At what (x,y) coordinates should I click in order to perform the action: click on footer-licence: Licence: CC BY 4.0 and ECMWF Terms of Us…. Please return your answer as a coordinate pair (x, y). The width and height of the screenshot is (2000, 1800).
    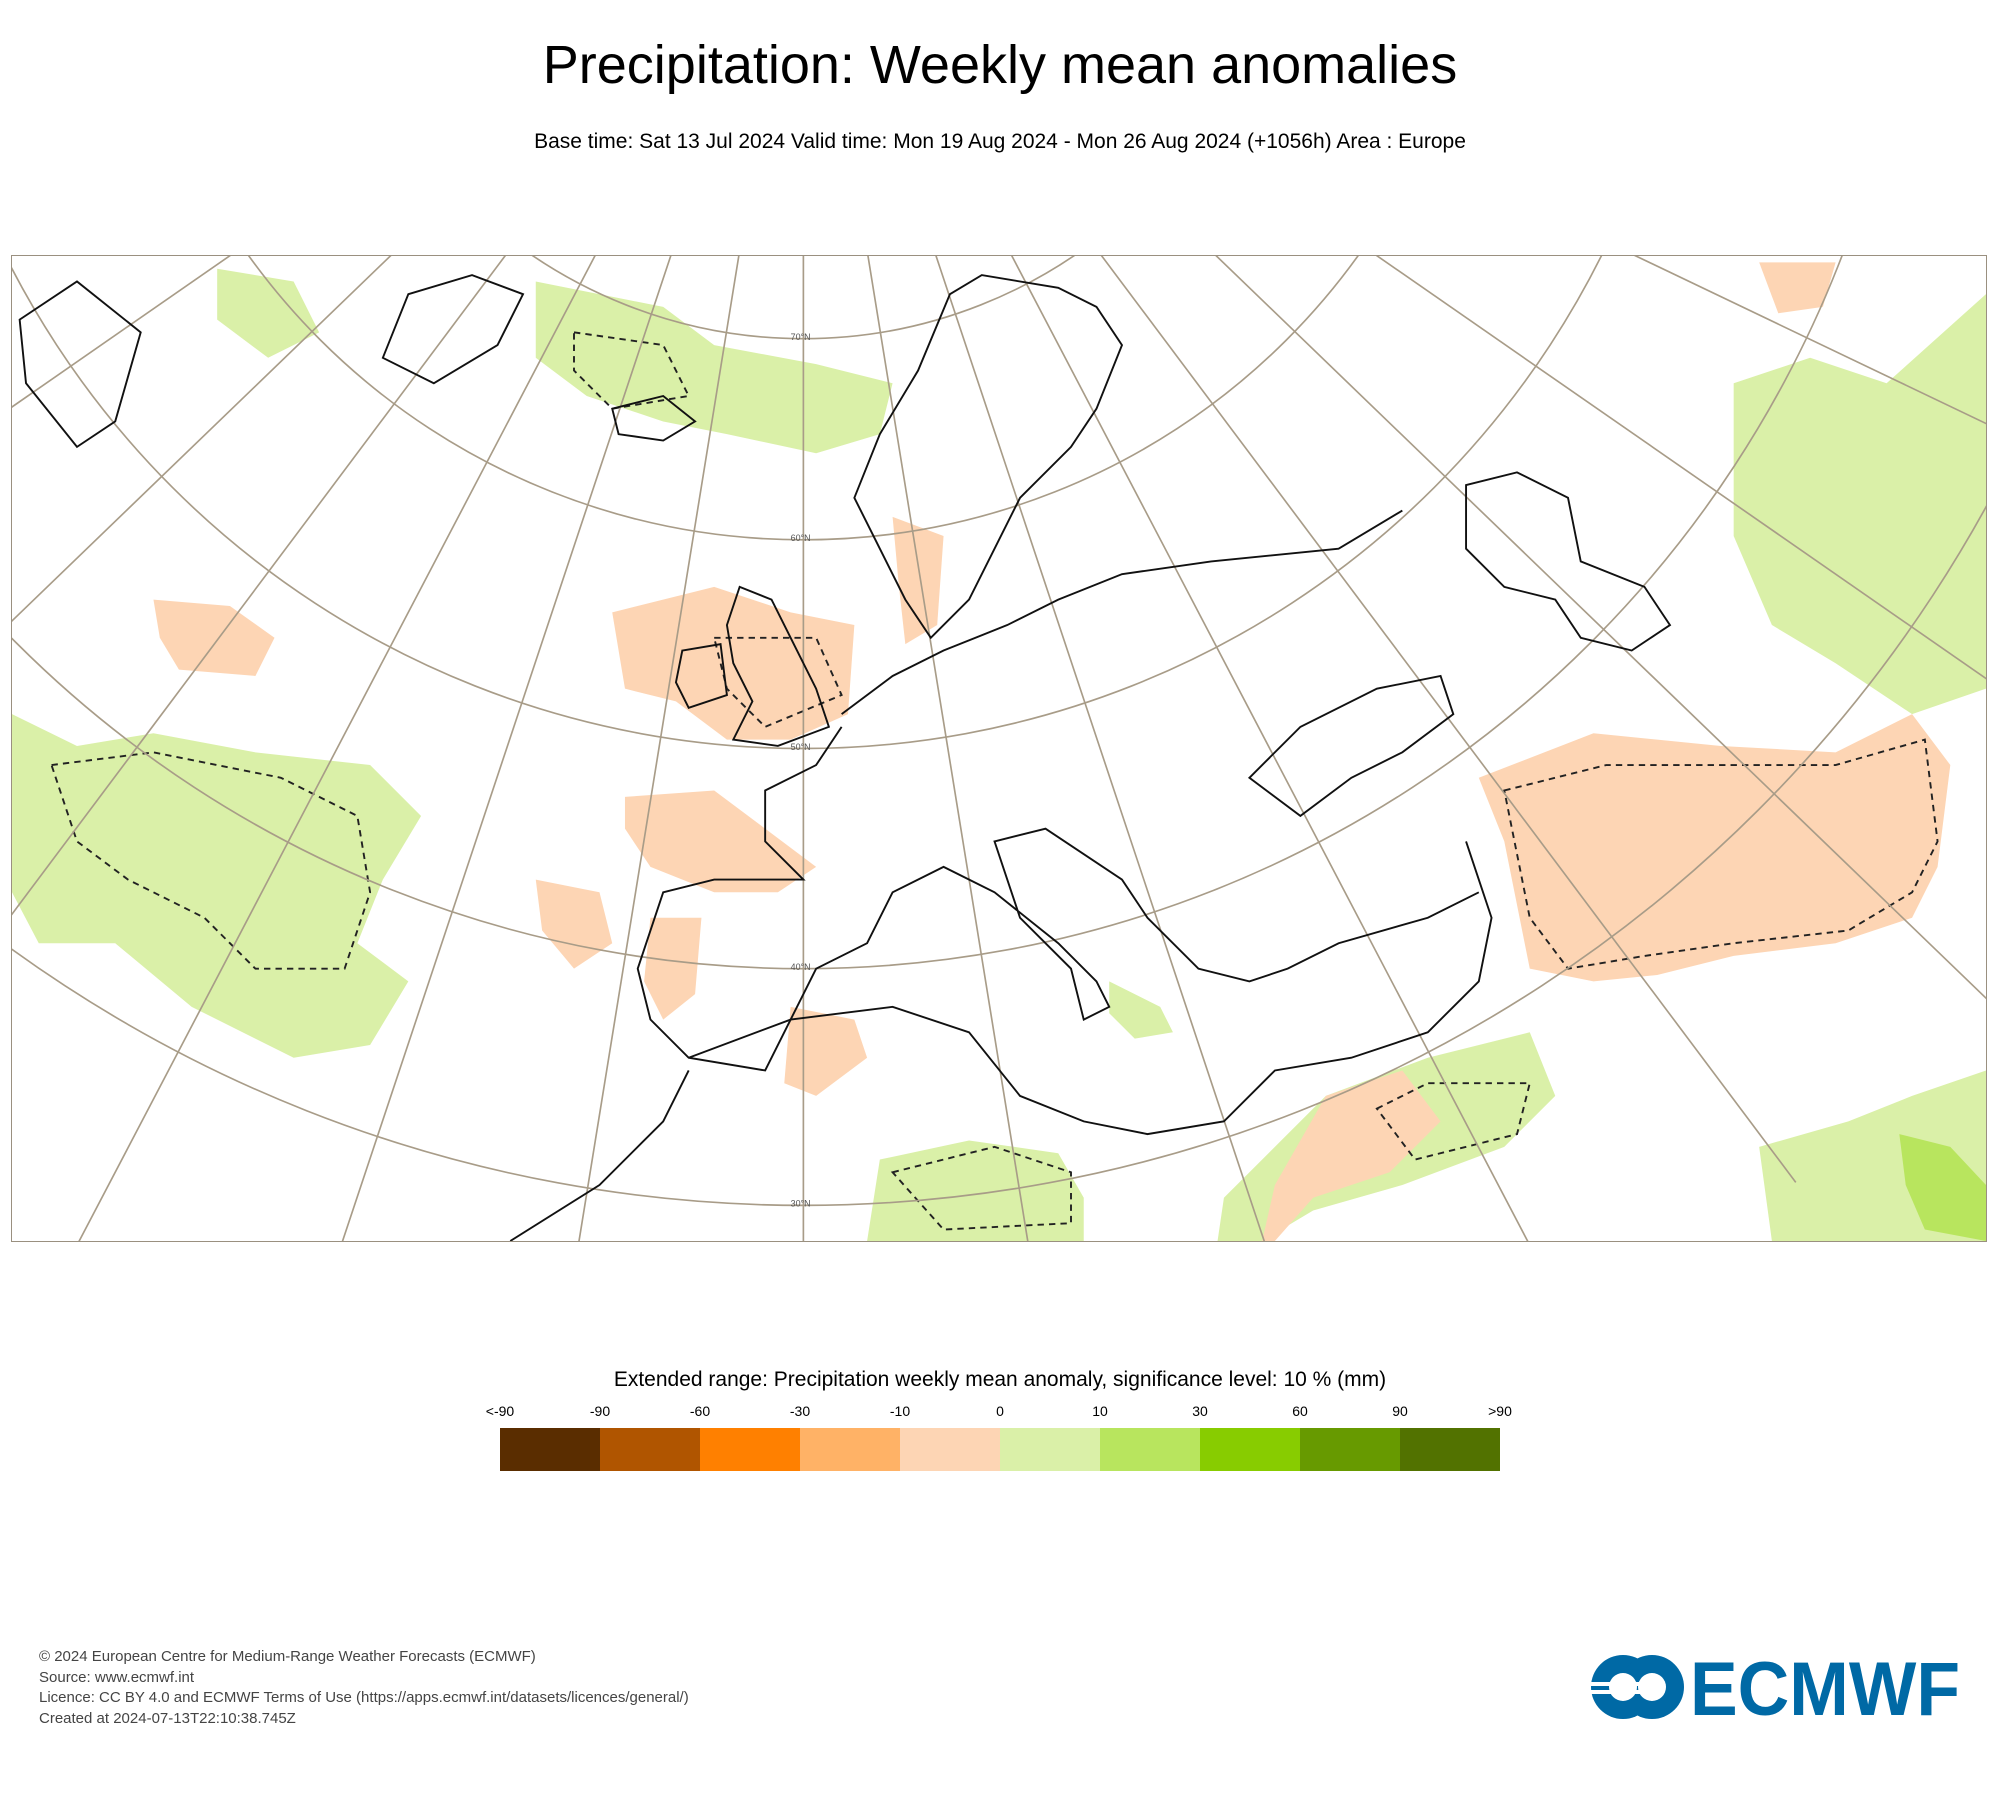
    Looking at the image, I should click on (364, 1697).